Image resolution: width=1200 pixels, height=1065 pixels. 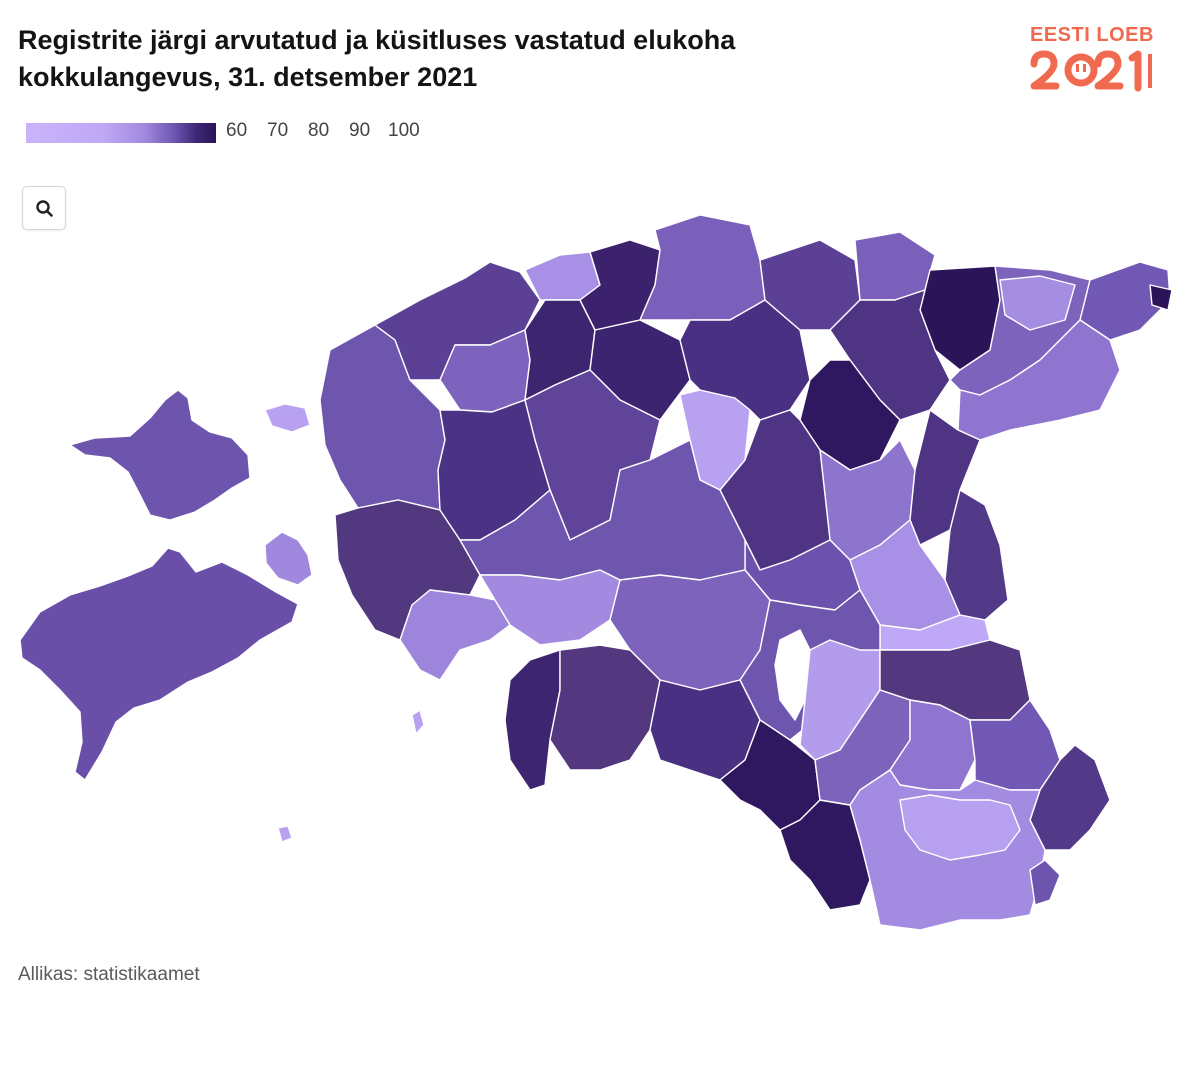 I want to click on region-parnu, so click(x=455, y=635).